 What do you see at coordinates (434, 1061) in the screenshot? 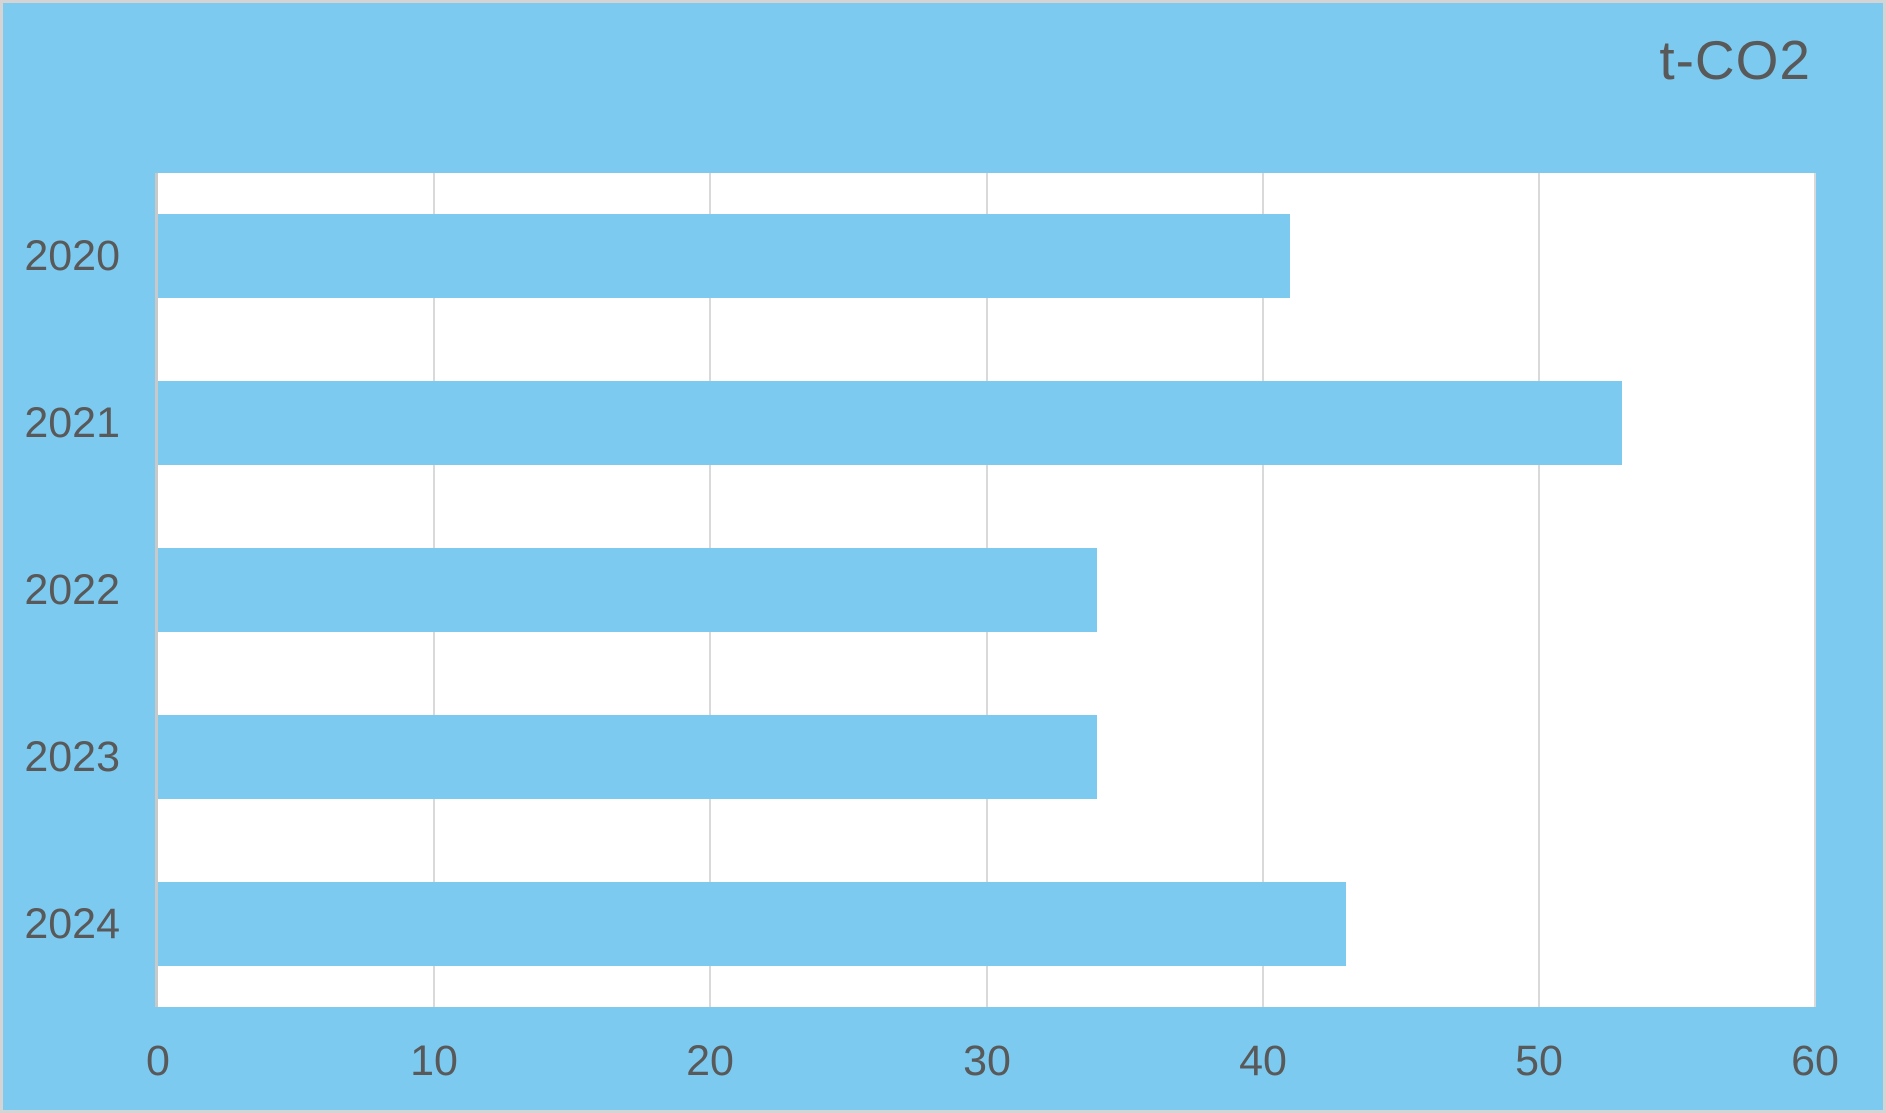
I see `x-axis-label-10: 10` at bounding box center [434, 1061].